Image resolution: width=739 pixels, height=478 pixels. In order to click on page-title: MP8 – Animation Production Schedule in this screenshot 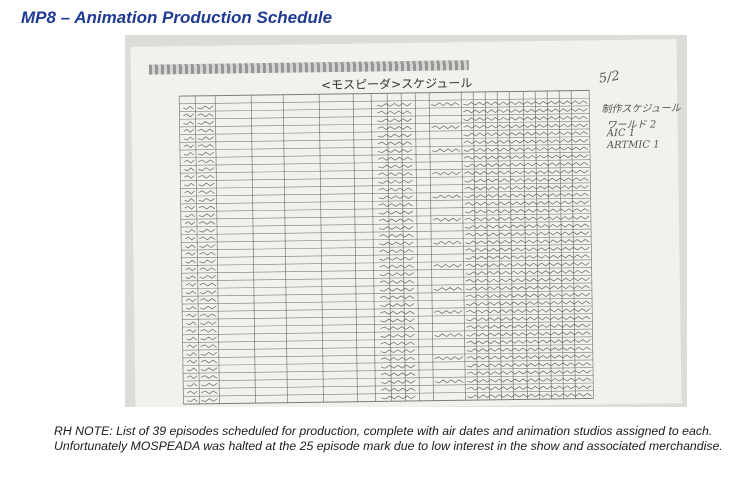, I will do `click(177, 17)`.